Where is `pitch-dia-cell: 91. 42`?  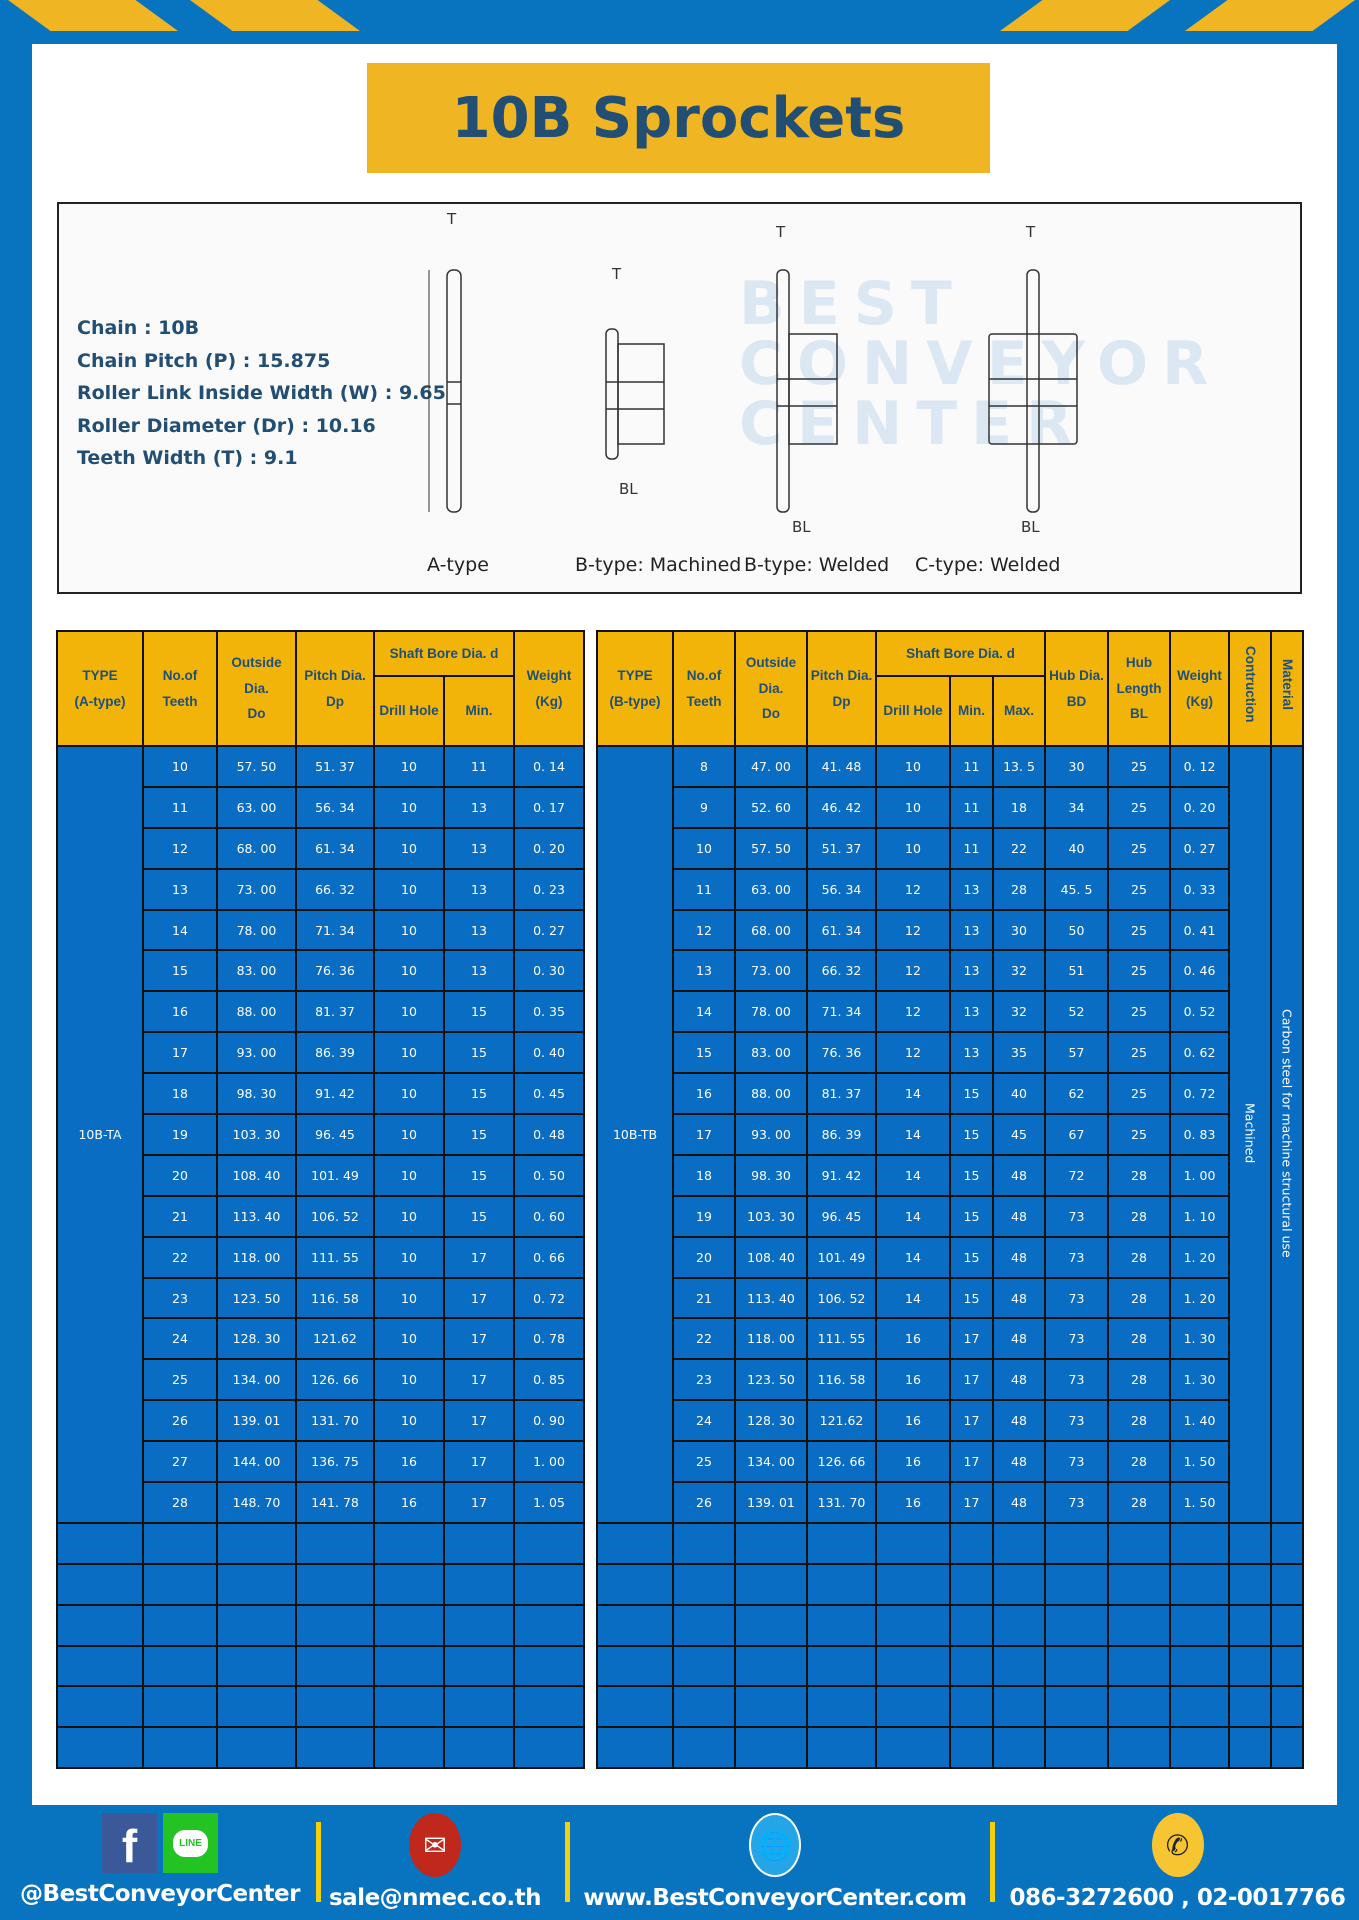 pitch-dia-cell: 91. 42 is located at coordinates (841, 1175).